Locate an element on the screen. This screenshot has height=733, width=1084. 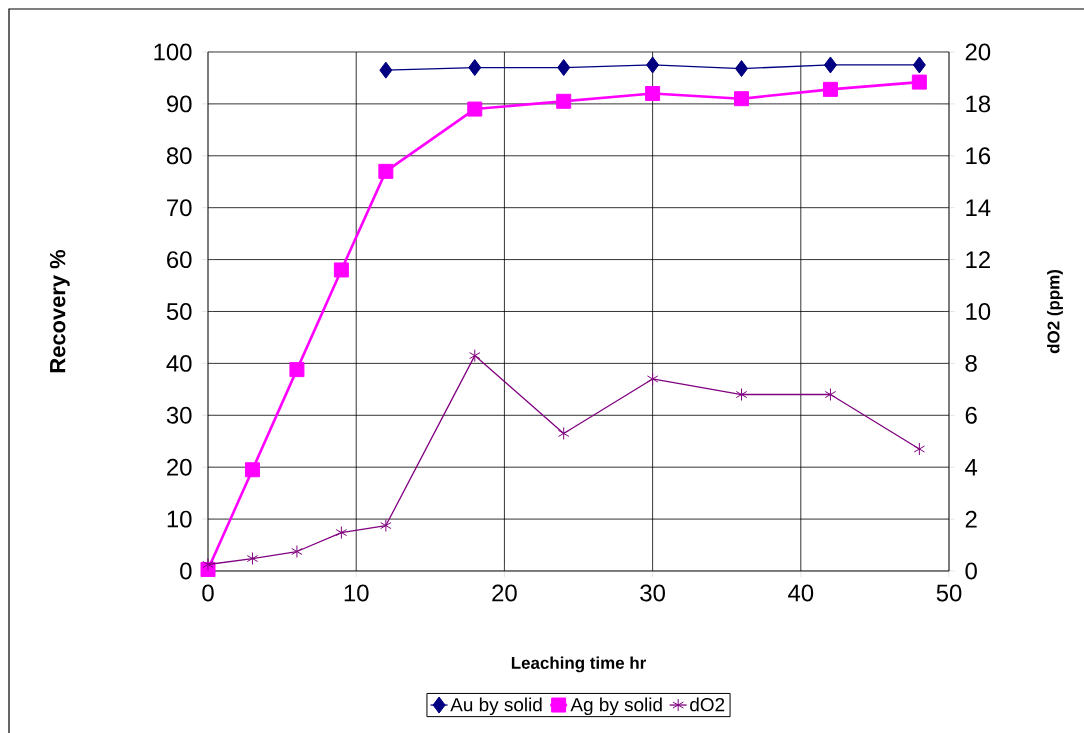
y2-tick-label: 16 is located at coordinates (978, 156).